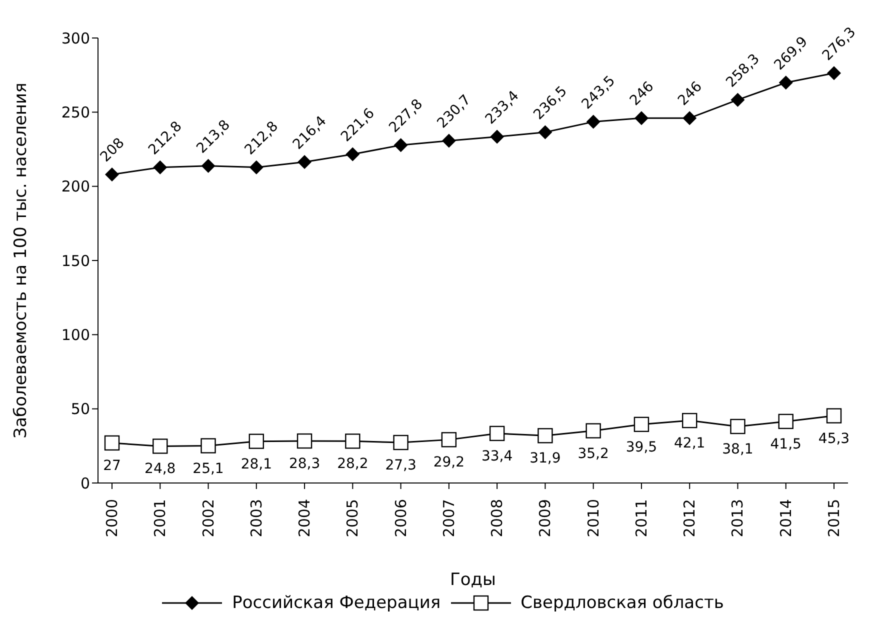  I want to click on y-tick-label: 250, so click(75, 112).